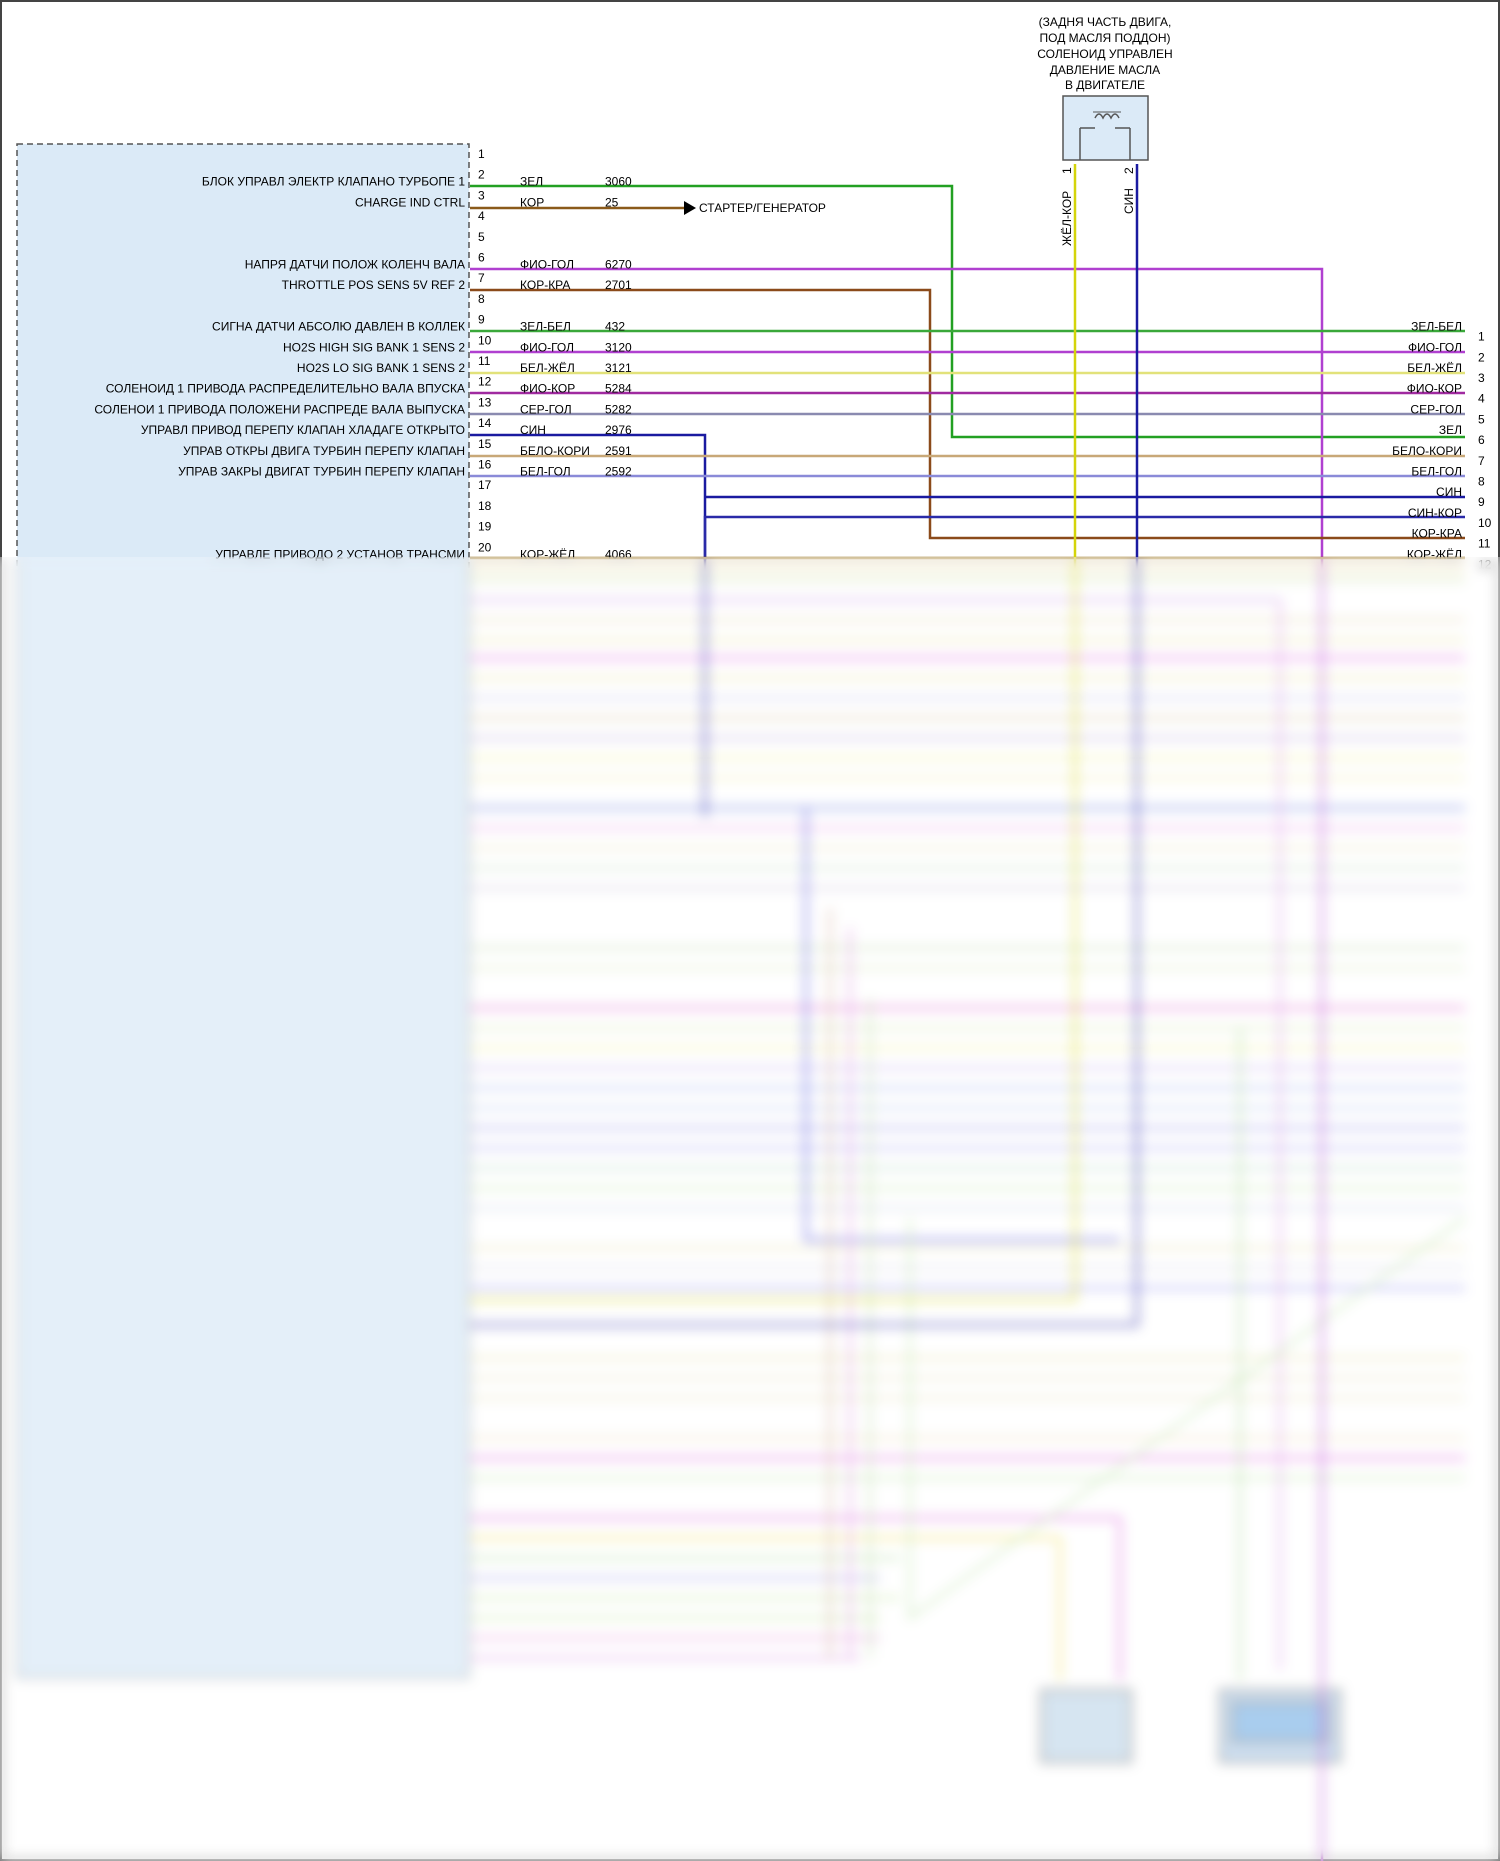 The width and height of the screenshot is (1500, 1861). I want to click on pin-label: НАПРЯ ДАТЧИ ПОЛОЖ КОЛЕНЧ ВАЛА, so click(355, 265).